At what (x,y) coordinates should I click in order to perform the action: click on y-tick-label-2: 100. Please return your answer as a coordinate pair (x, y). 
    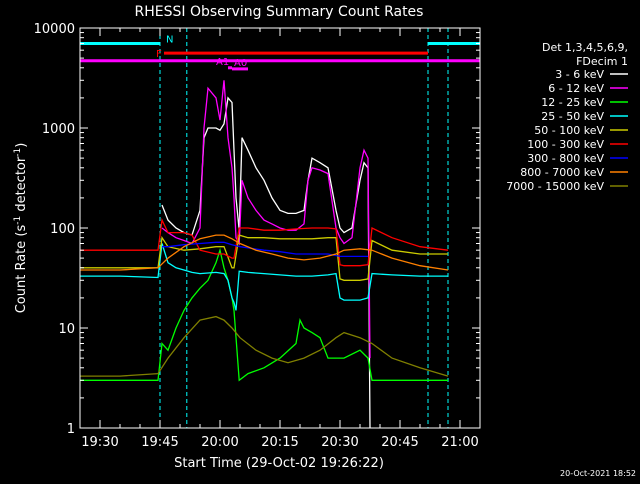
    Looking at the image, I should click on (62, 229).